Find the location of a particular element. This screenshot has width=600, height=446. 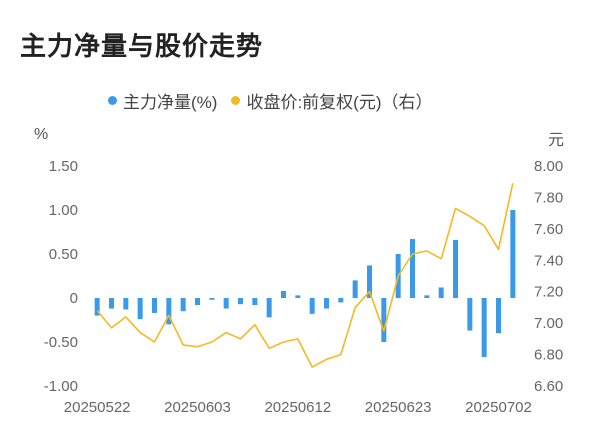

right-tick-label: 6.80 is located at coordinates (548, 355).